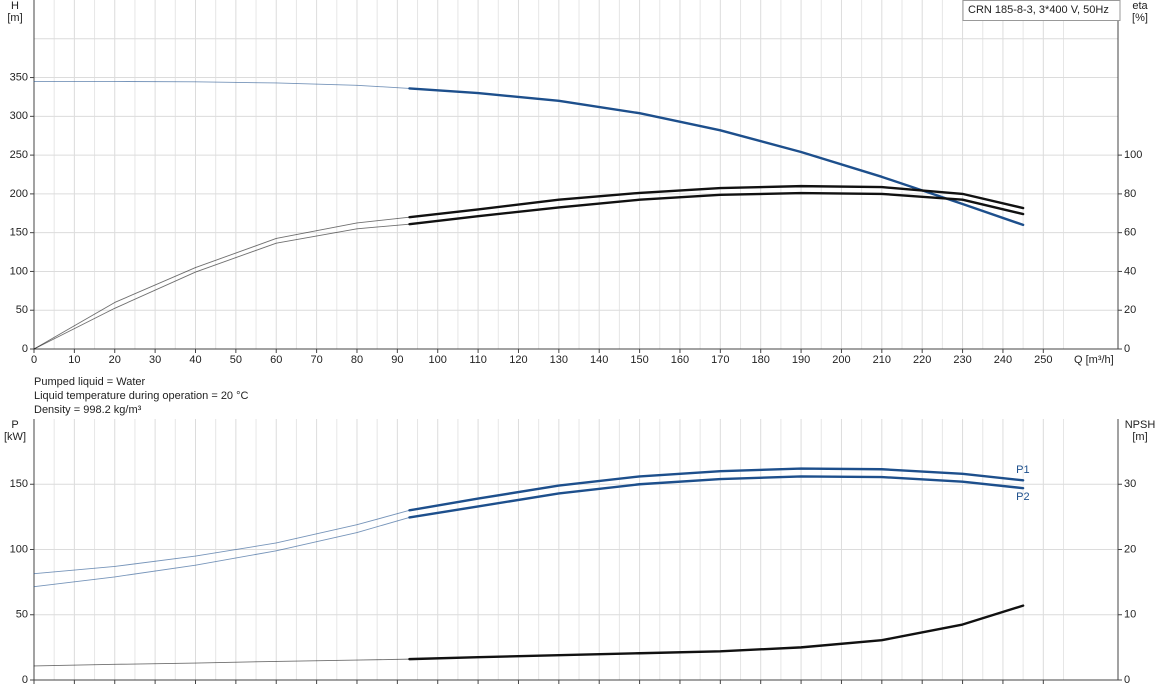  Describe the element at coordinates (1022, 497) in the screenshot. I see `curve-label: P2` at that location.